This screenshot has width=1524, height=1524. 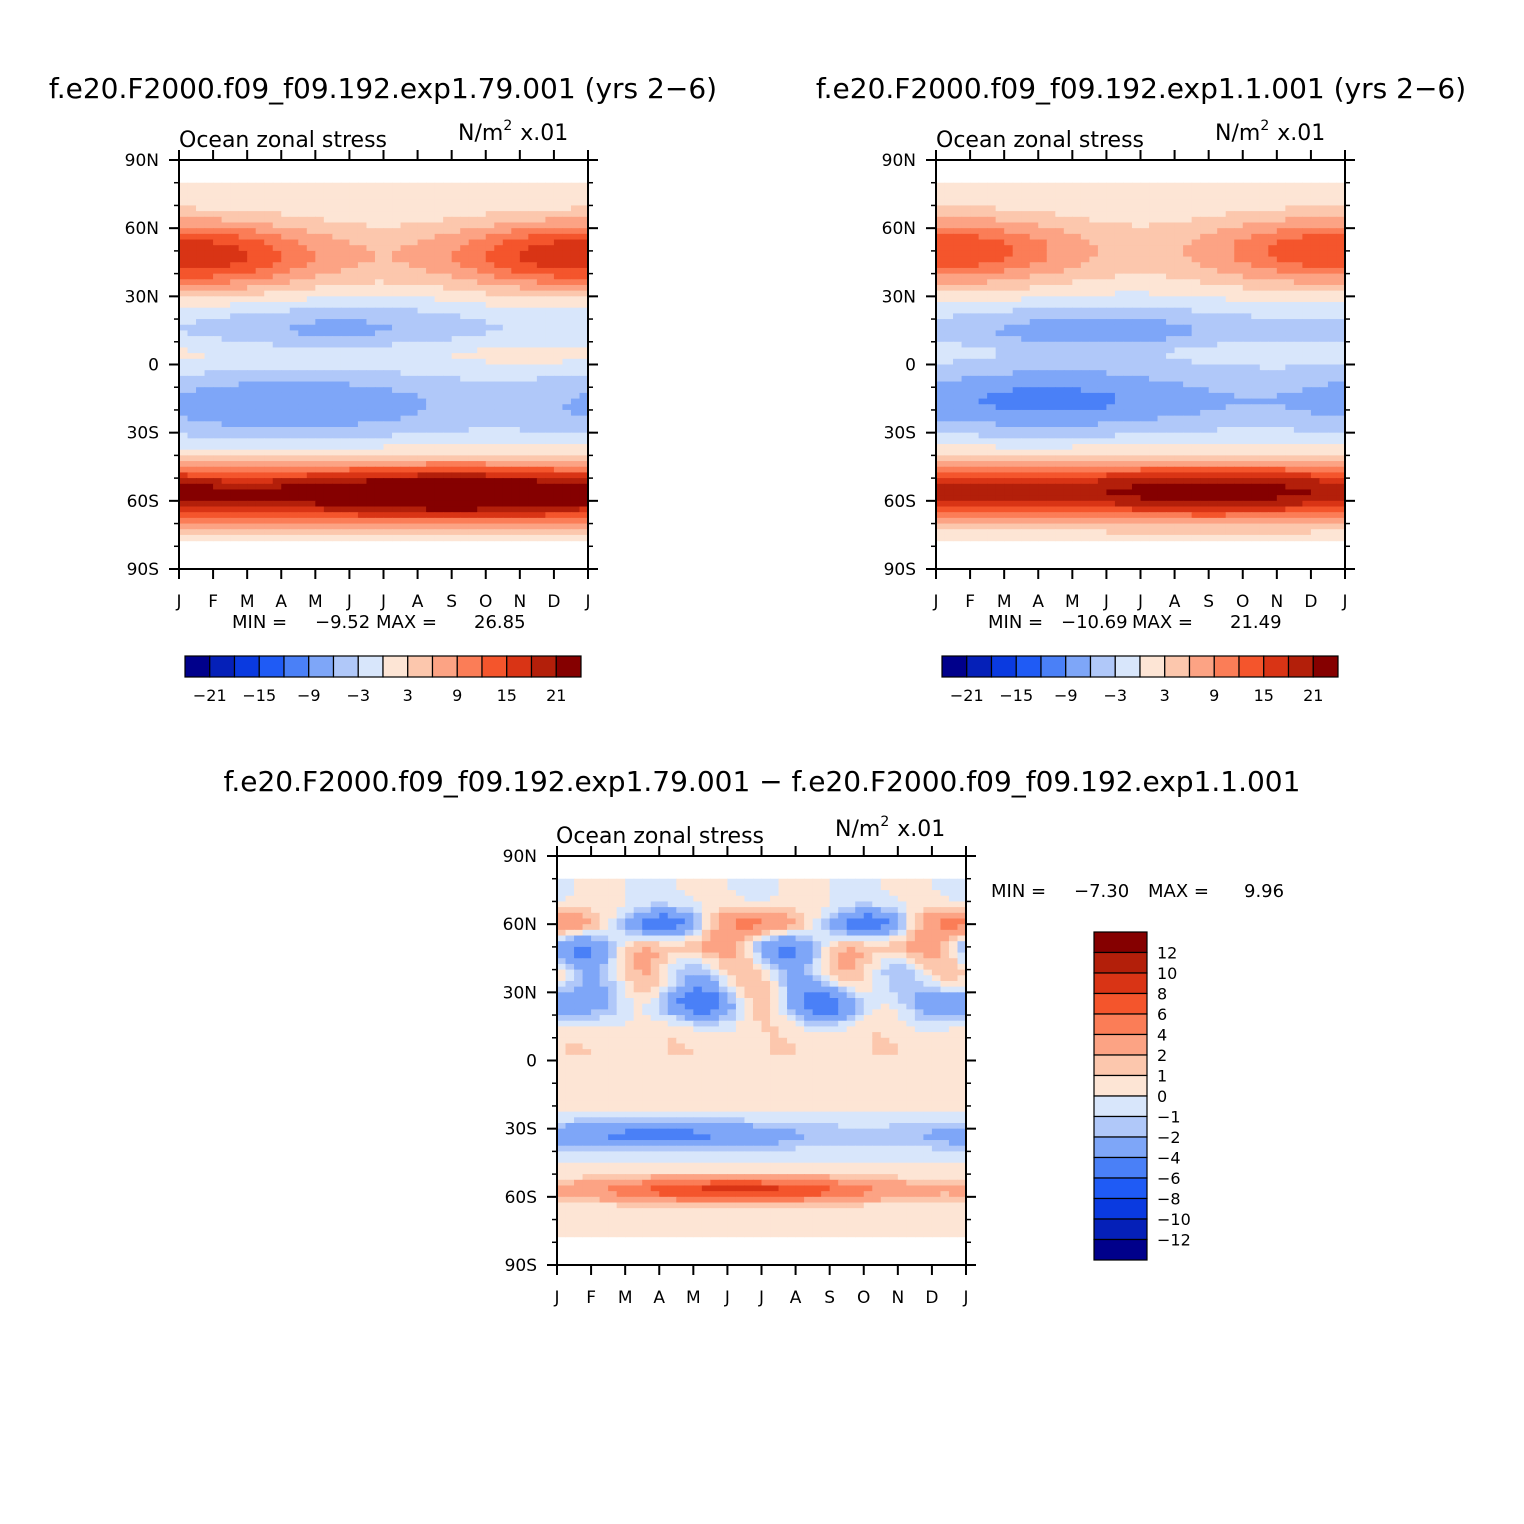 I want to click on panel-a-colorbar-label: −21, so click(x=210, y=695).